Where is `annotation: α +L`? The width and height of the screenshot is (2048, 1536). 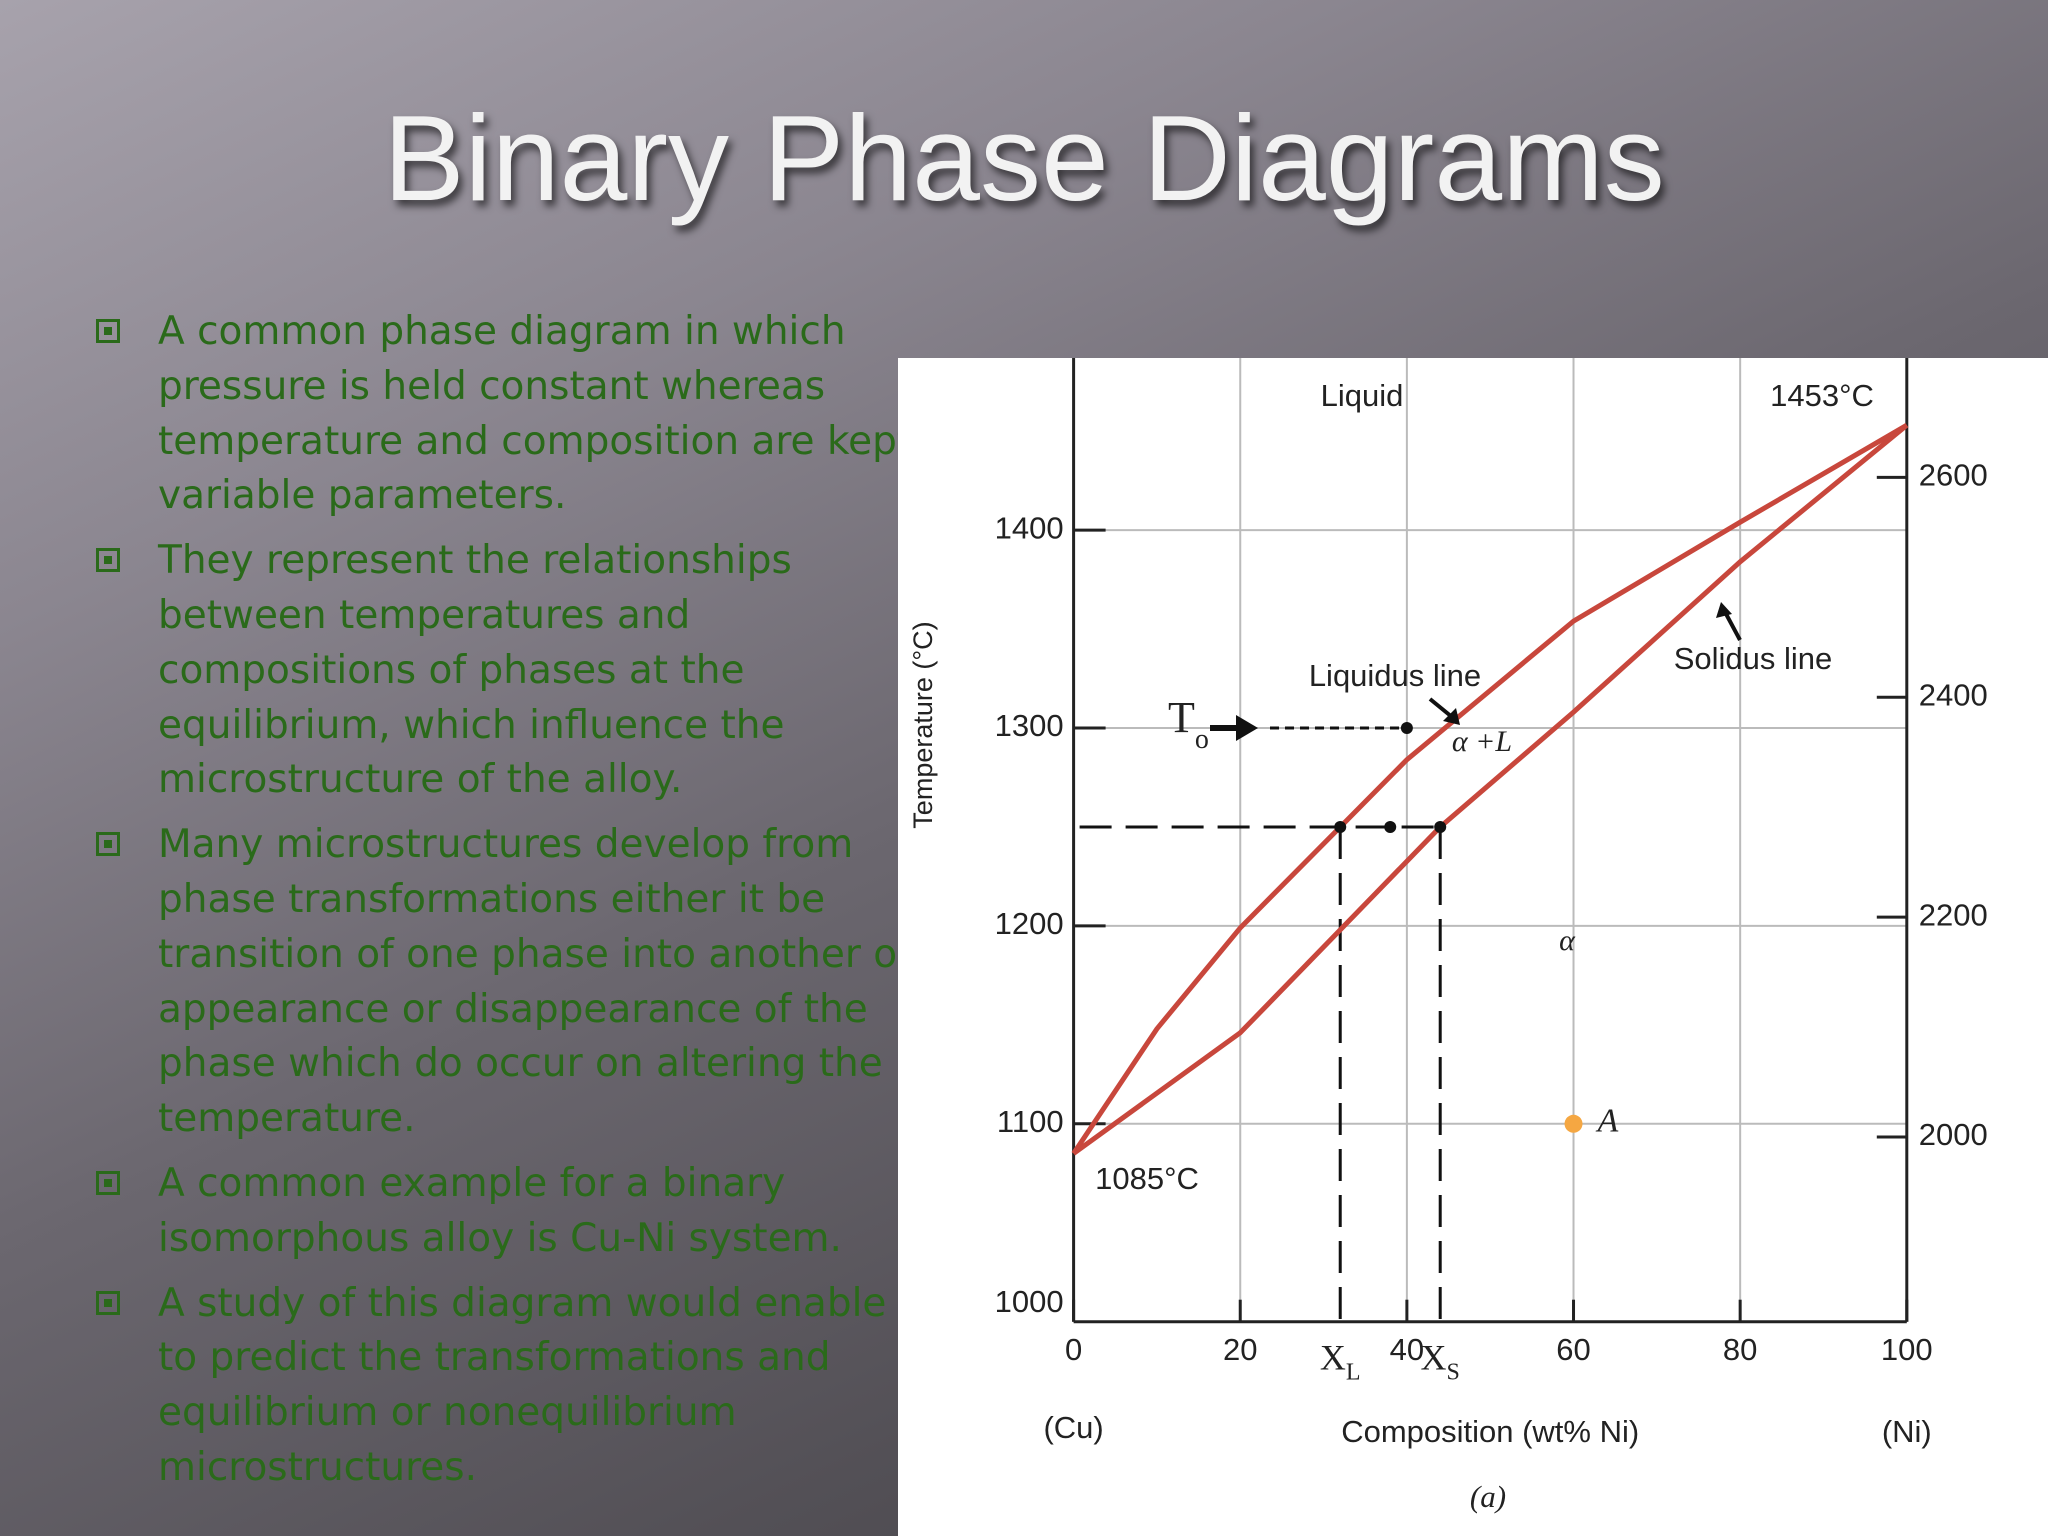
annotation: α +L is located at coordinates (1482, 741).